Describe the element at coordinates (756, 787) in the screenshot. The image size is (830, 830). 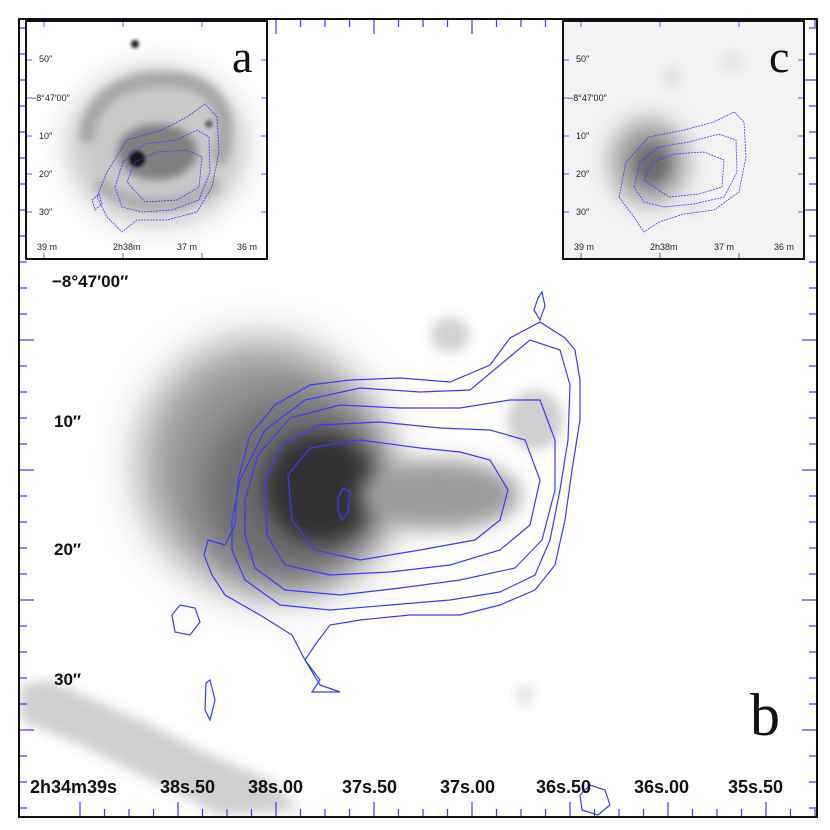
I see `main-x-tick-label: 35s.50` at that location.